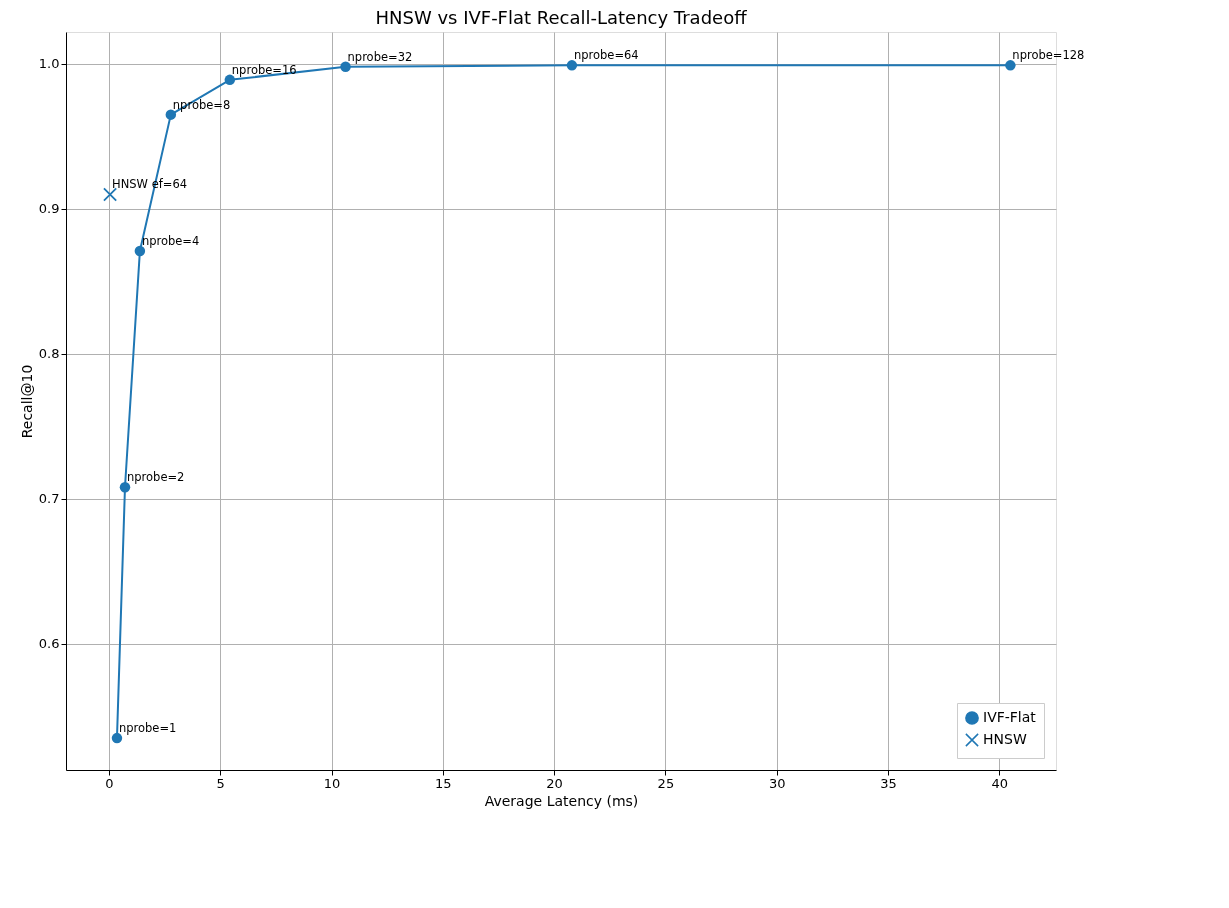  Describe the element at coordinates (888, 783) in the screenshot. I see `x-tick-label: 35` at that location.